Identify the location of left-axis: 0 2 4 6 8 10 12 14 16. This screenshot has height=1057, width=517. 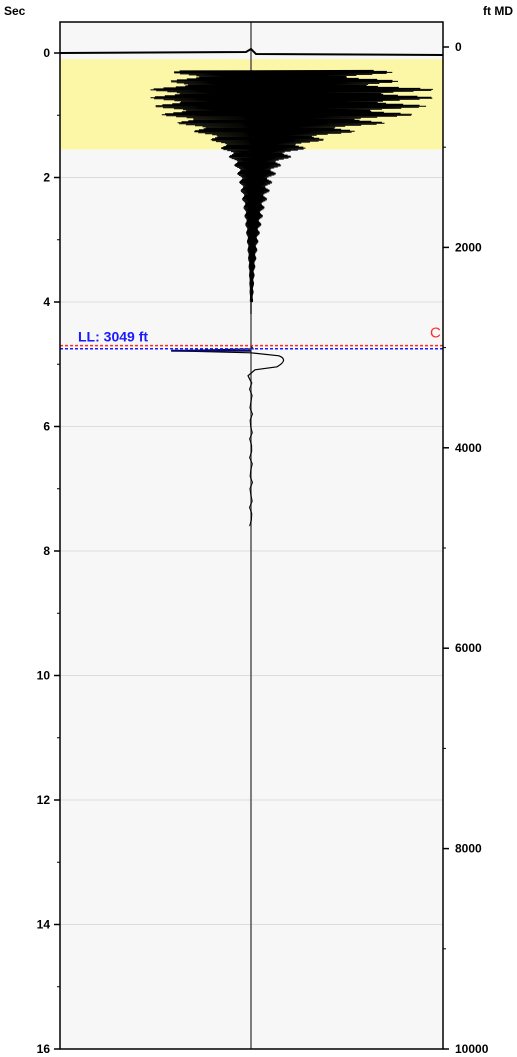
(48, 551).